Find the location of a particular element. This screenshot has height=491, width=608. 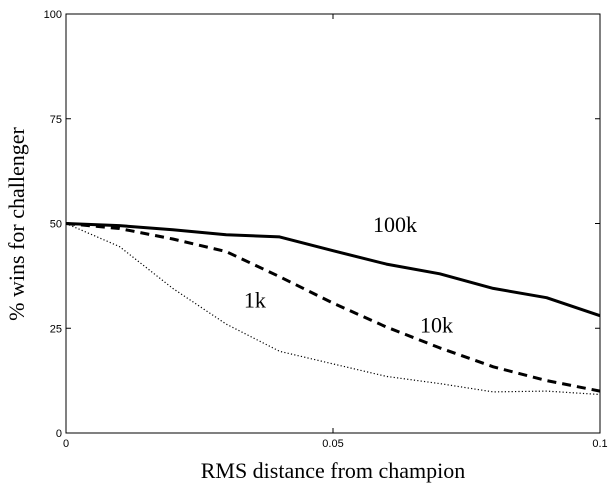

series-label-10k: 10k is located at coordinates (436, 324).